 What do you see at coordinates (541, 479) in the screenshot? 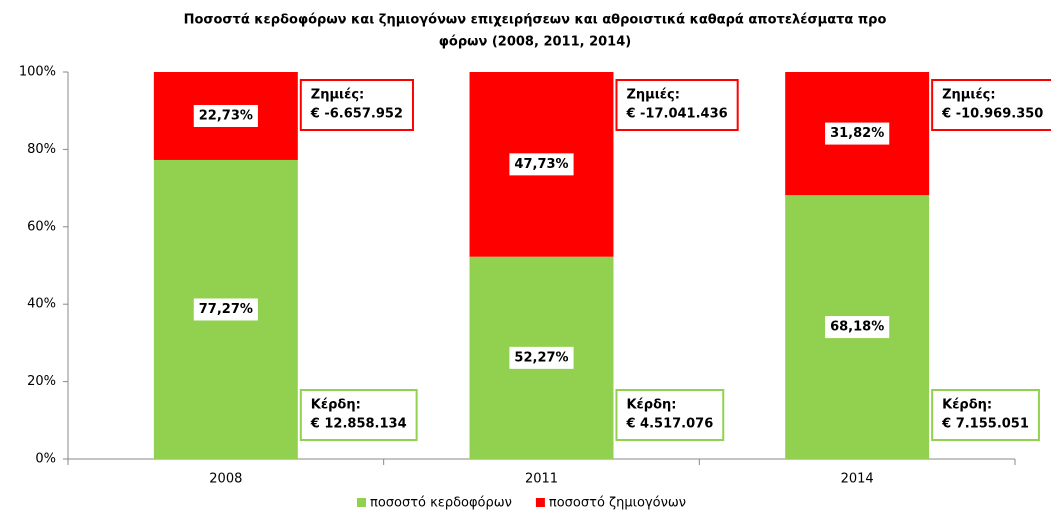
I see `x-tick-label: 2011` at bounding box center [541, 479].